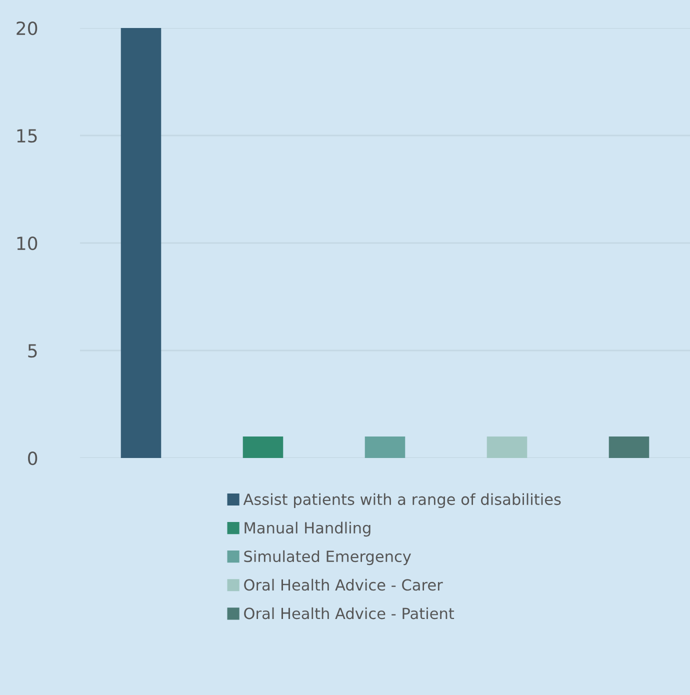  Describe the element at coordinates (27, 136) in the screenshot. I see `y-tick-label: 15` at that location.